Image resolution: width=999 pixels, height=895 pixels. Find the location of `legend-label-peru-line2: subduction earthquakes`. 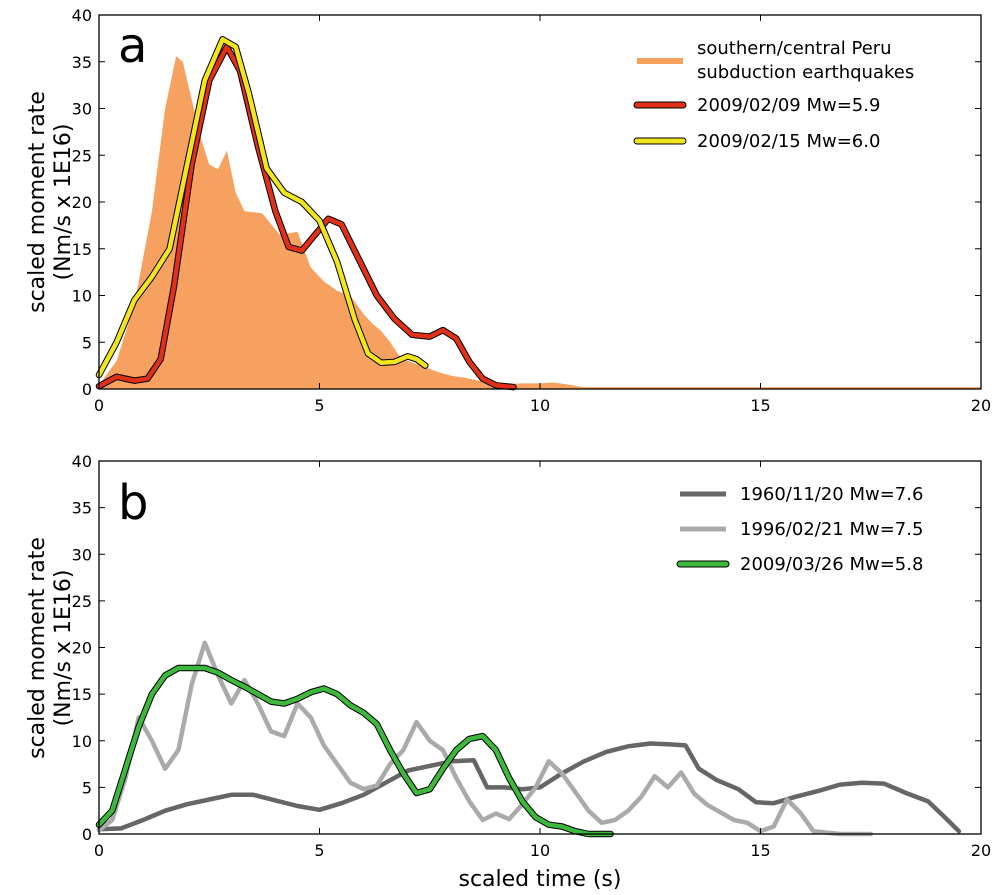

legend-label-peru-line2: subduction earthquakes is located at coordinates (805, 72).